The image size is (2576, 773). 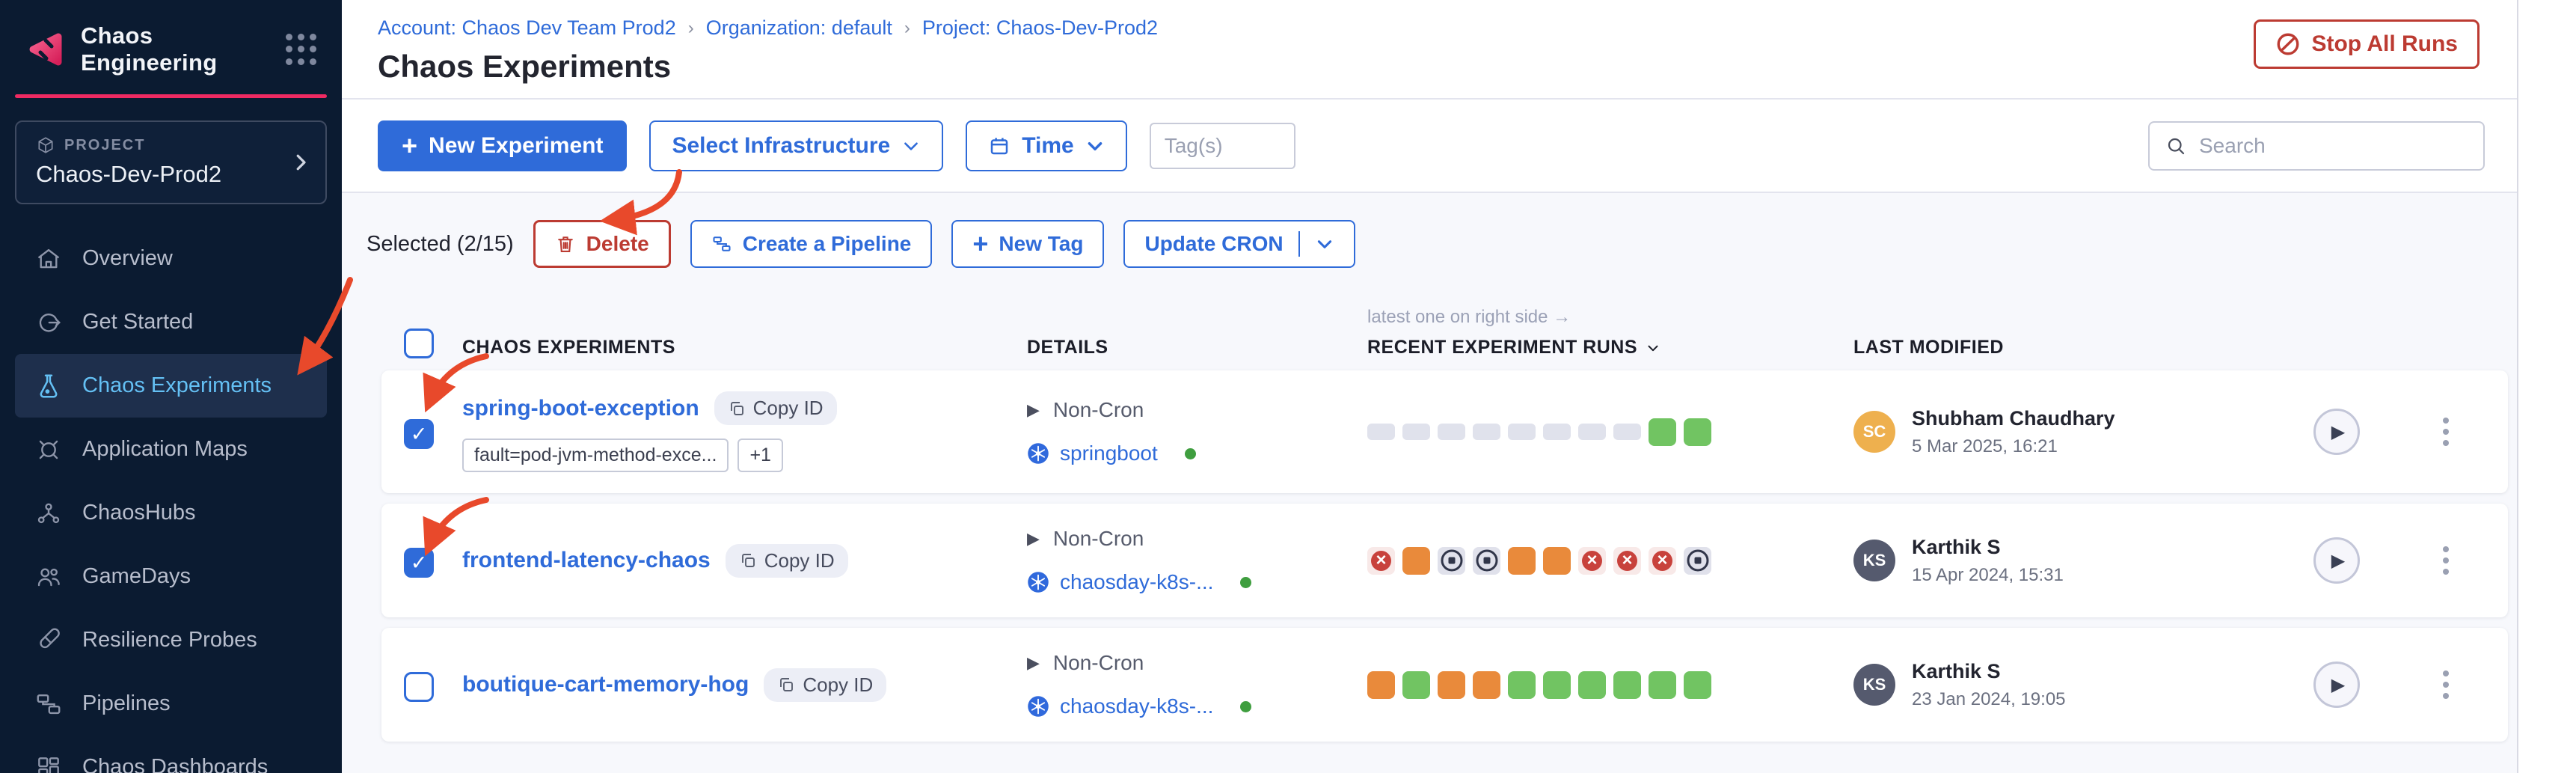 I want to click on time-filter-dropdown: Time, so click(x=1046, y=145).